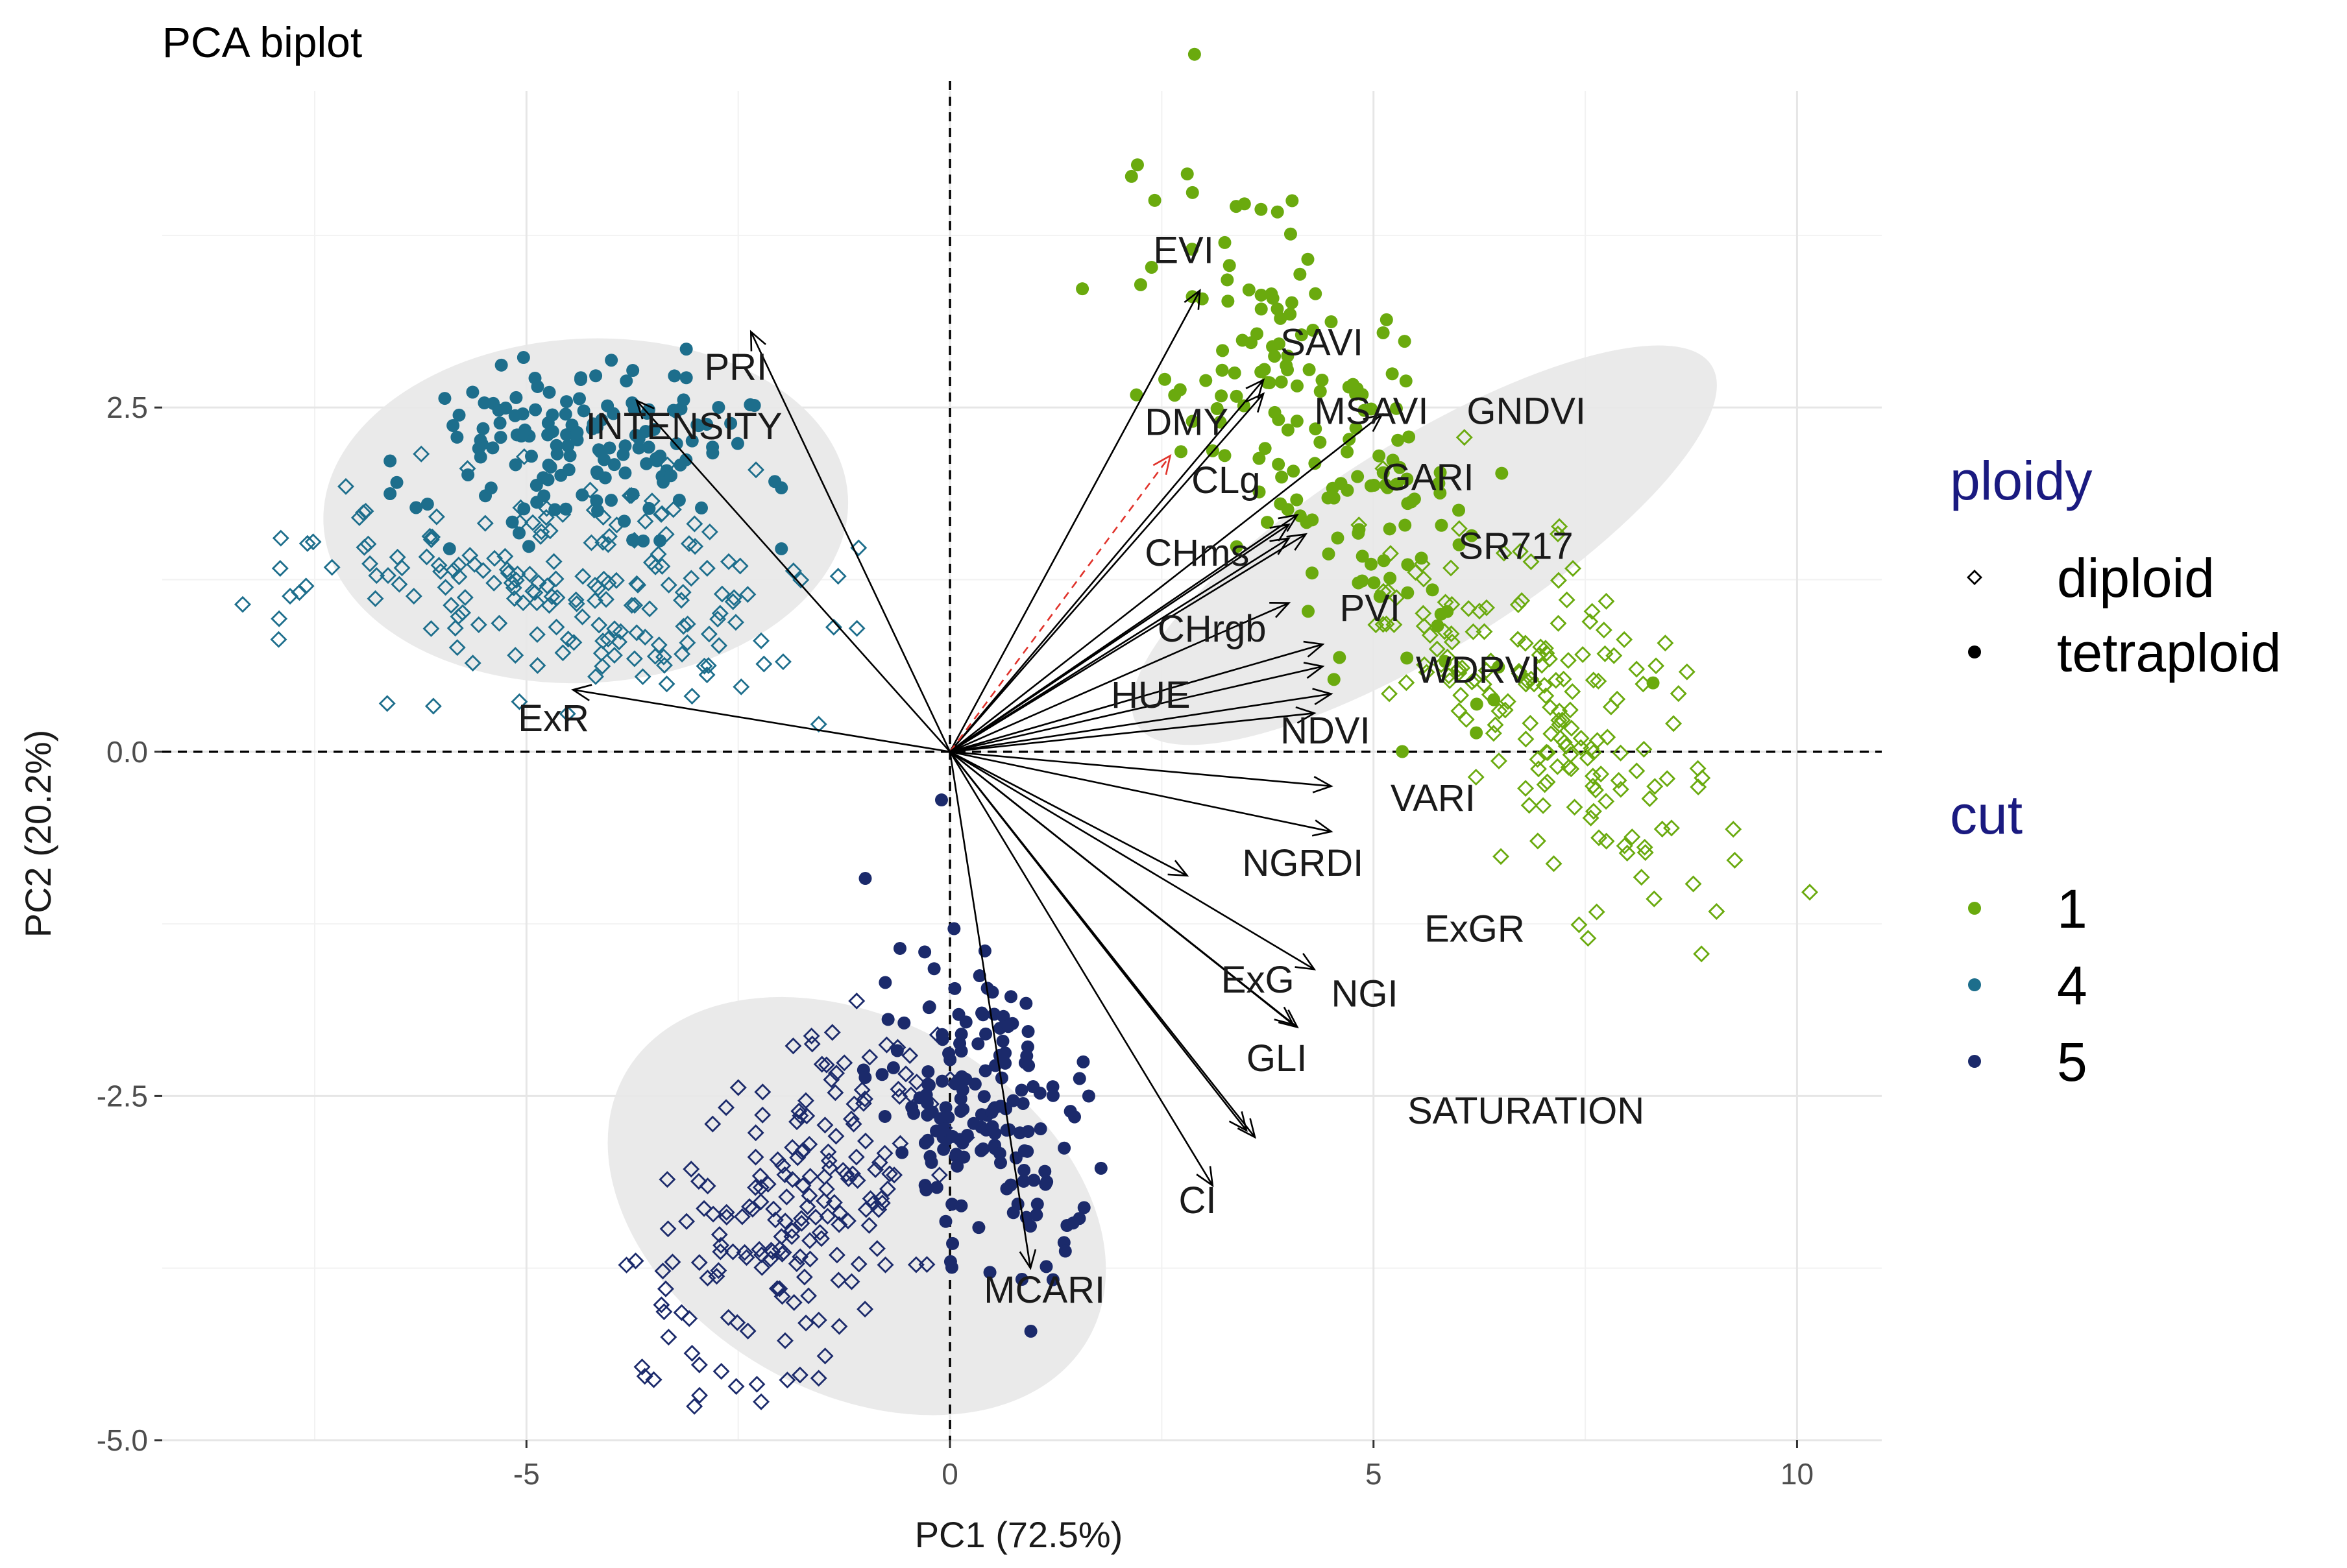  Describe the element at coordinates (1197, 553) in the screenshot. I see `loading-label-chms: CHms` at that location.